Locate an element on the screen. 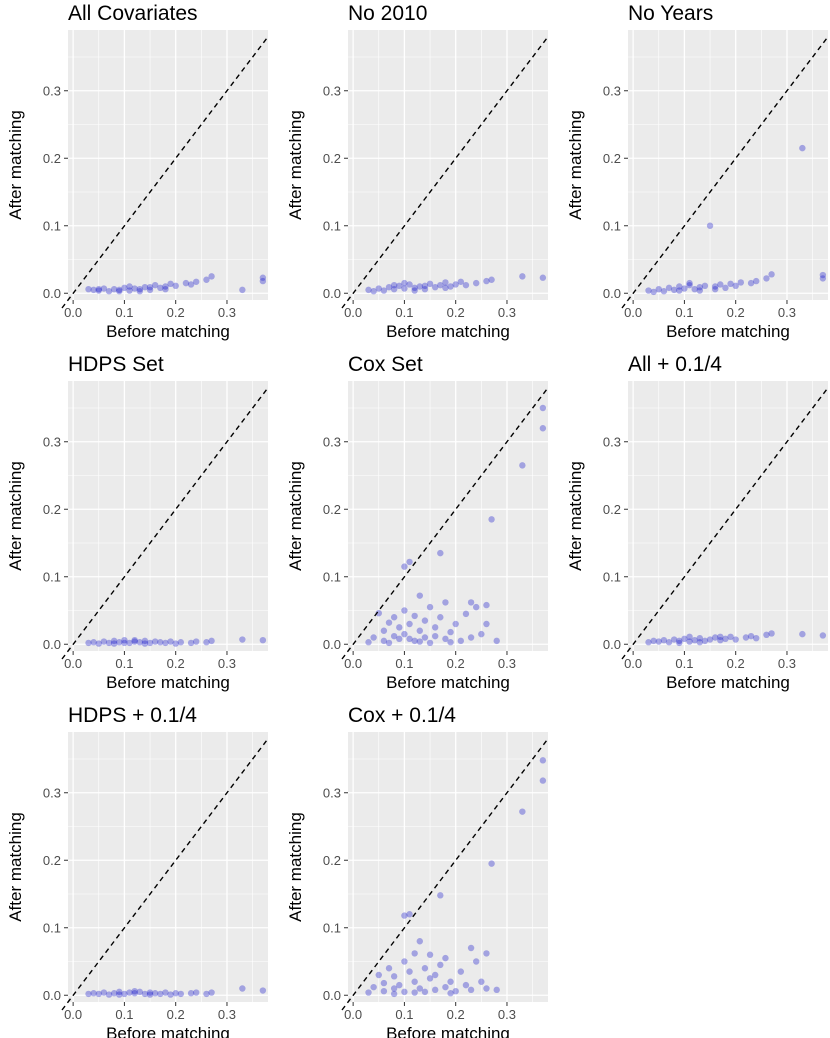 The image size is (830, 1038). y-axis-label: After matching is located at coordinates (575, 516).